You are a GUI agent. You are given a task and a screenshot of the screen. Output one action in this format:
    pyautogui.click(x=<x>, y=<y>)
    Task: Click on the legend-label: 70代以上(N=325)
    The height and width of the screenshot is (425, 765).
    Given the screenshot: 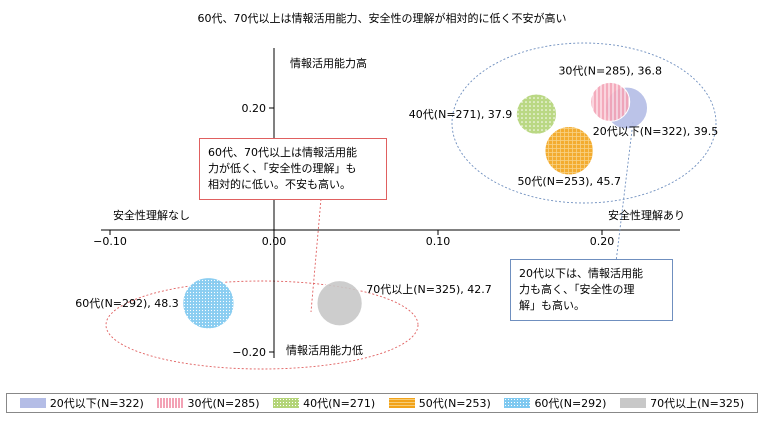 What is the action you would take?
    pyautogui.click(x=697, y=403)
    